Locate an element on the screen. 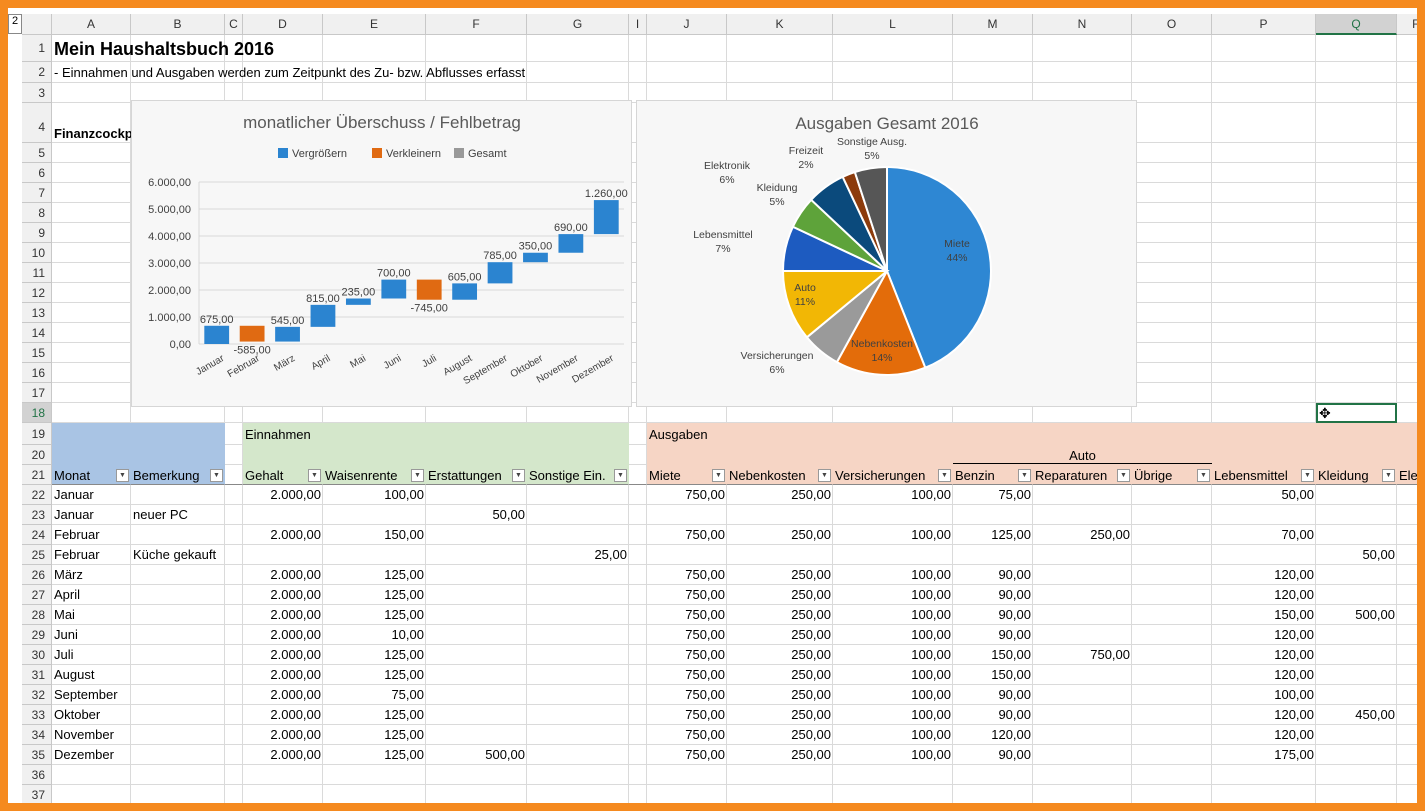 The image size is (1425, 811). cell-G1 is located at coordinates (578, 48).